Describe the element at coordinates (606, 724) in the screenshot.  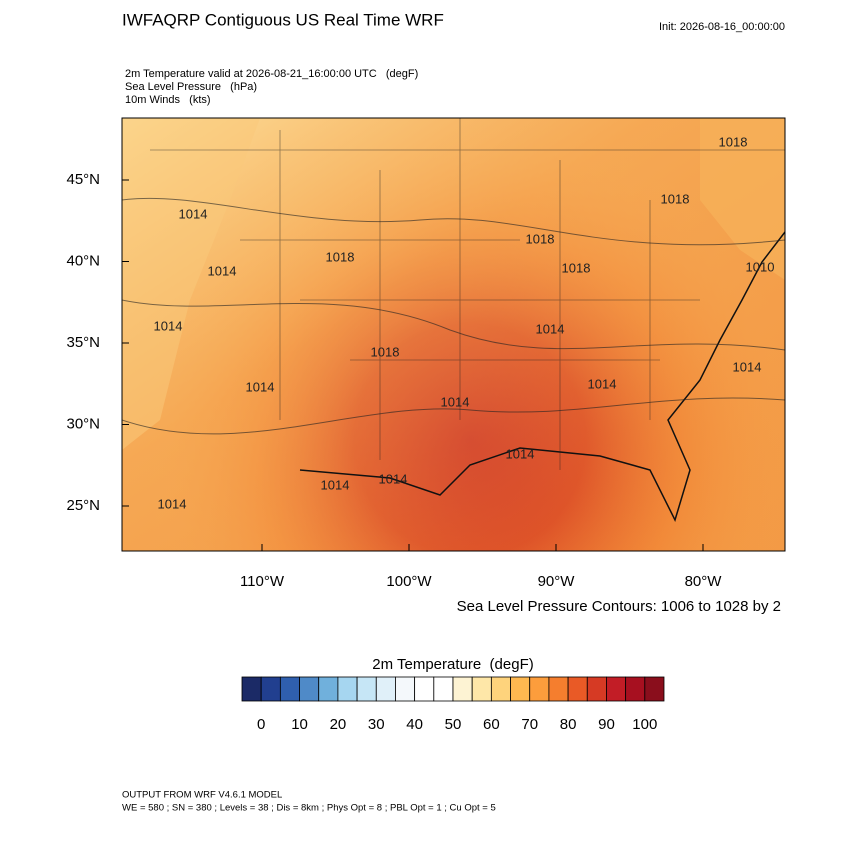
I see `colorbar-label: 90` at that location.